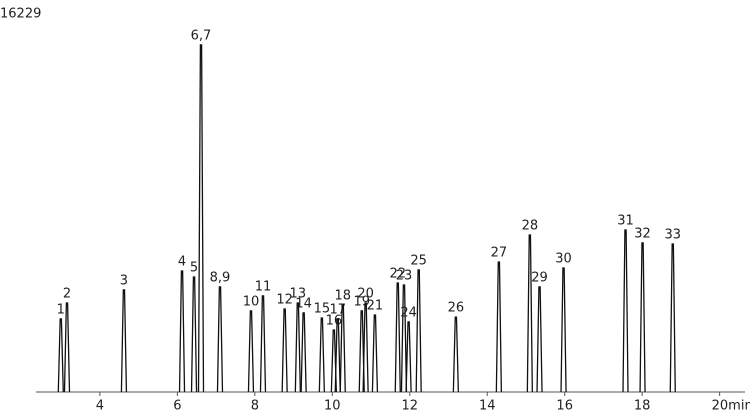  Describe the element at coordinates (182, 262) in the screenshot. I see `peak-label: 4` at that location.